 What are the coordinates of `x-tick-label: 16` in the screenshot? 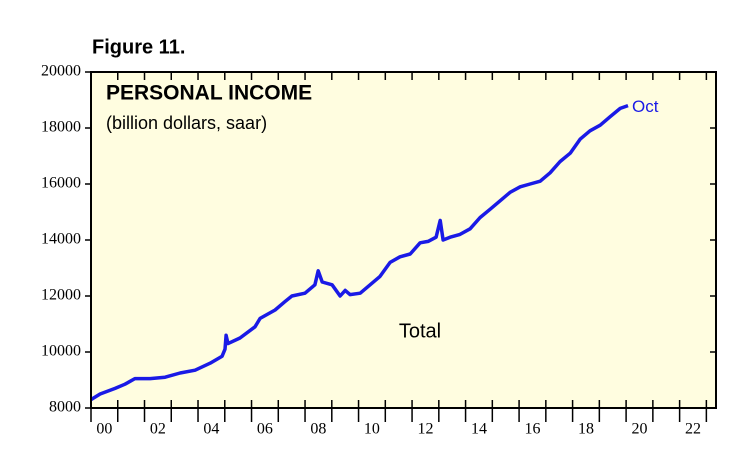 It's located at (532, 429).